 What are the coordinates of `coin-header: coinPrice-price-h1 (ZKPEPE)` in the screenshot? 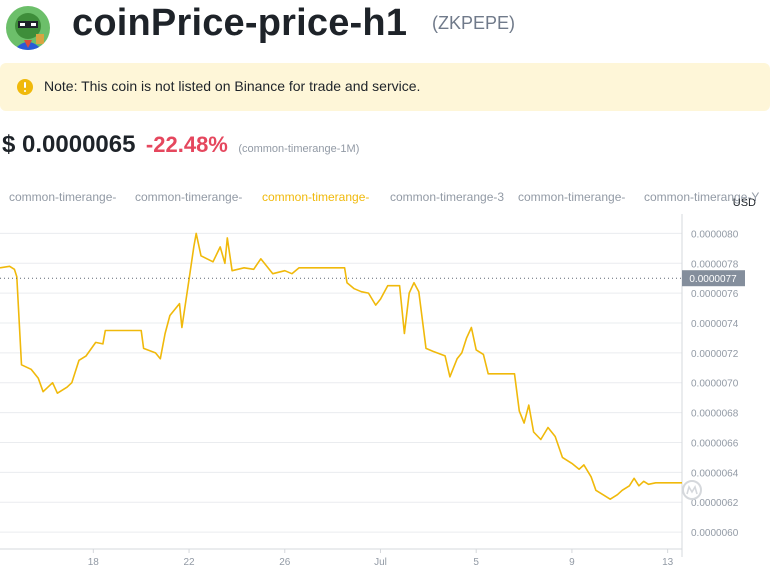 It's located at (391, 28).